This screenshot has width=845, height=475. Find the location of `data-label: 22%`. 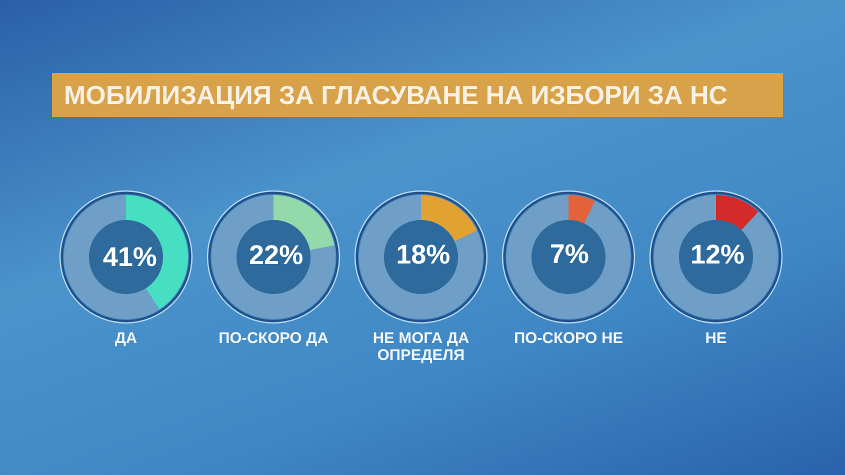

data-label: 22% is located at coordinates (276, 255).